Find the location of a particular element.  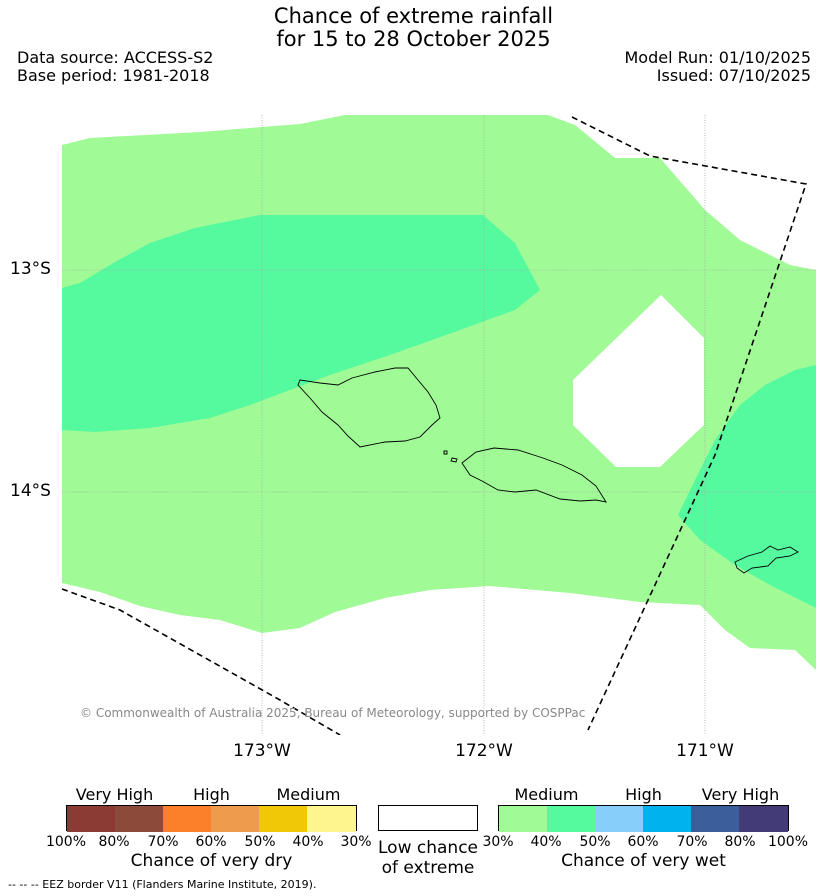

issued-text: Issued: 07/10/2025 is located at coordinates (733, 75).